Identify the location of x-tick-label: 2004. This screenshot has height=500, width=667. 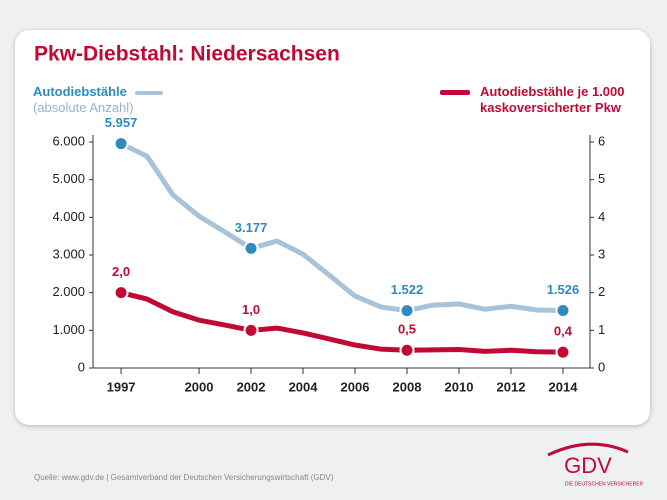
(304, 386).